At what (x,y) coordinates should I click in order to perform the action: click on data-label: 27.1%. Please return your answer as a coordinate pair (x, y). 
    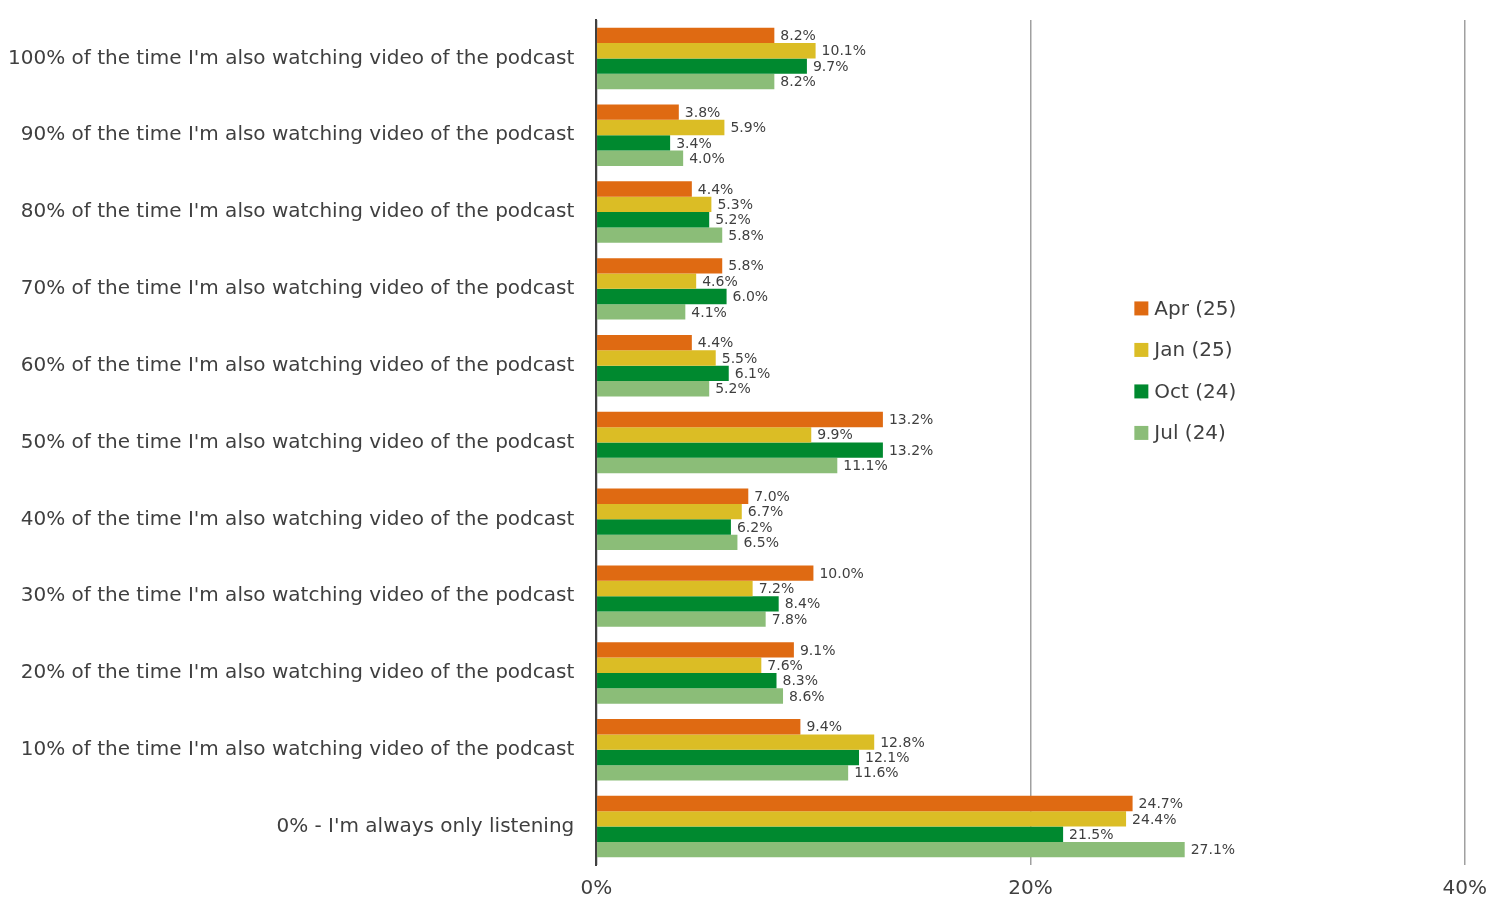
    Looking at the image, I should click on (1213, 849).